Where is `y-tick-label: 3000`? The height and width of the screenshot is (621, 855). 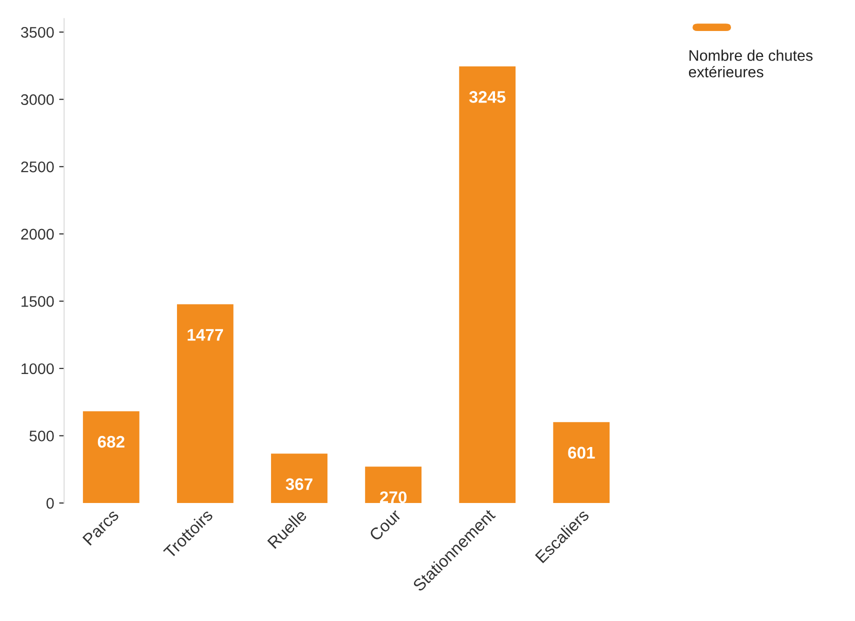
y-tick-label: 3000 is located at coordinates (37, 100).